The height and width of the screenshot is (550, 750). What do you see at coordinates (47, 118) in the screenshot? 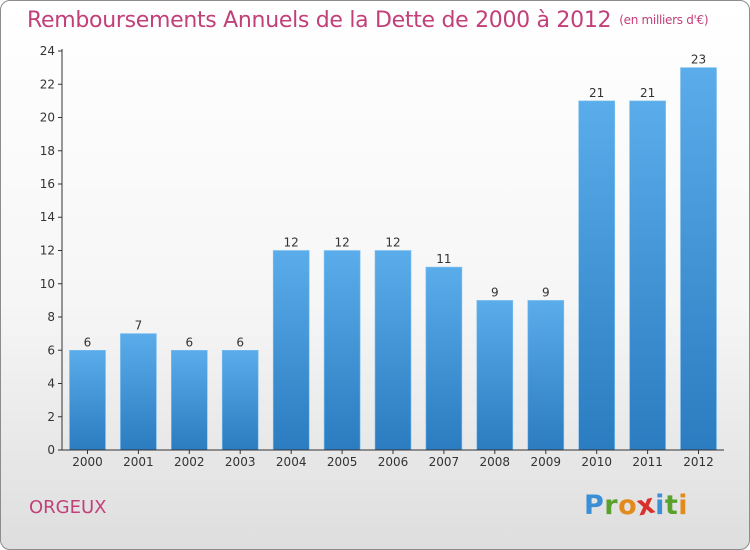
I see `y-tick-label-20: 20` at bounding box center [47, 118].